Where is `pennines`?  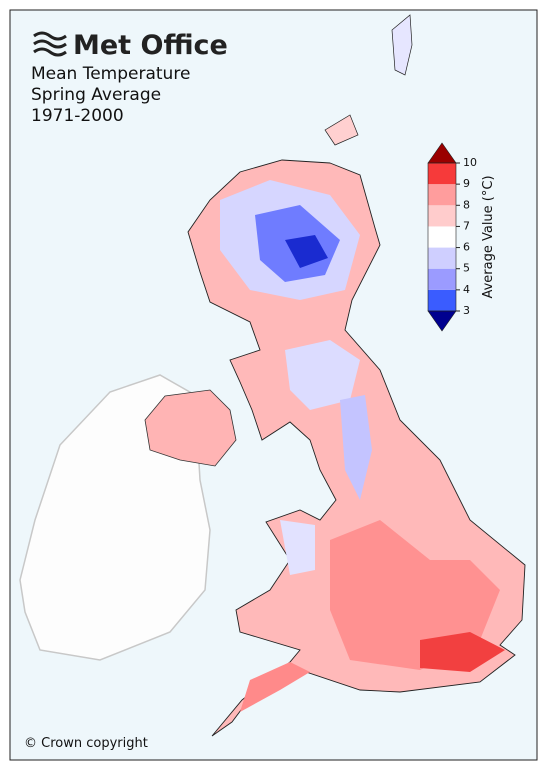 pennines is located at coordinates (356, 447).